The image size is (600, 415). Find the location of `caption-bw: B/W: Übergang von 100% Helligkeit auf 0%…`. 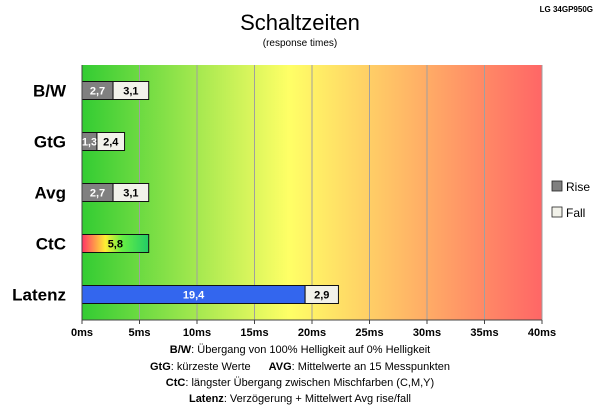

caption-bw: B/W: Übergang von 100% Helligkeit auf 0%… is located at coordinates (300, 350).